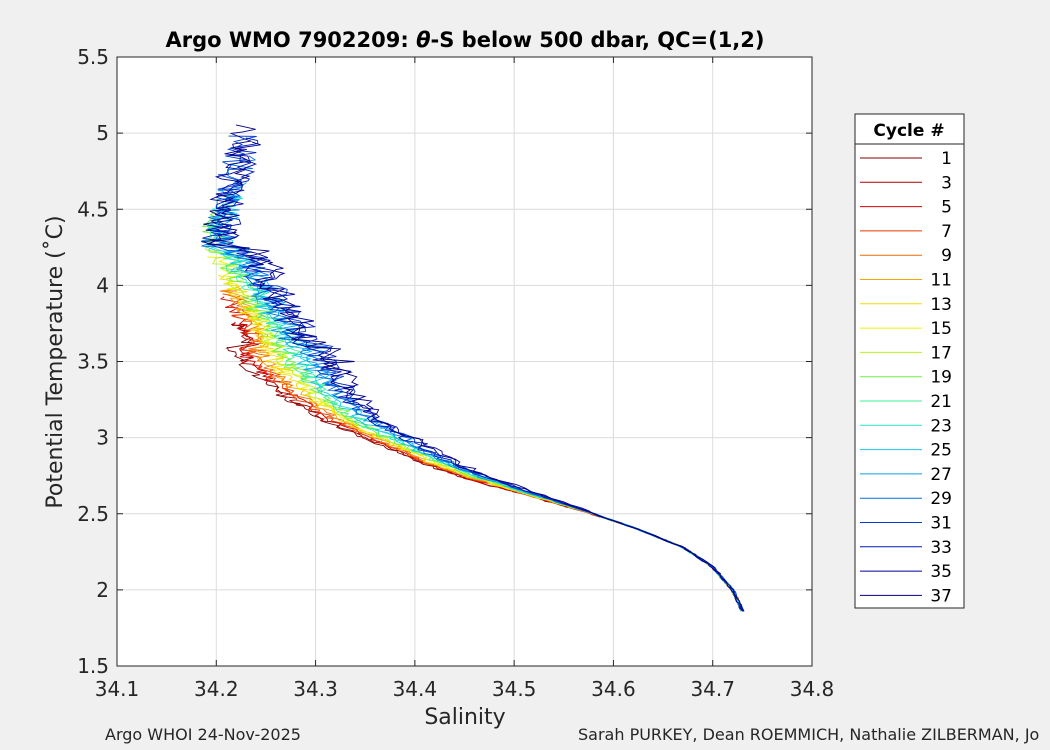 This screenshot has width=1050, height=750. What do you see at coordinates (946, 256) in the screenshot?
I see `legend-label-cycle-9: 9` at bounding box center [946, 256].